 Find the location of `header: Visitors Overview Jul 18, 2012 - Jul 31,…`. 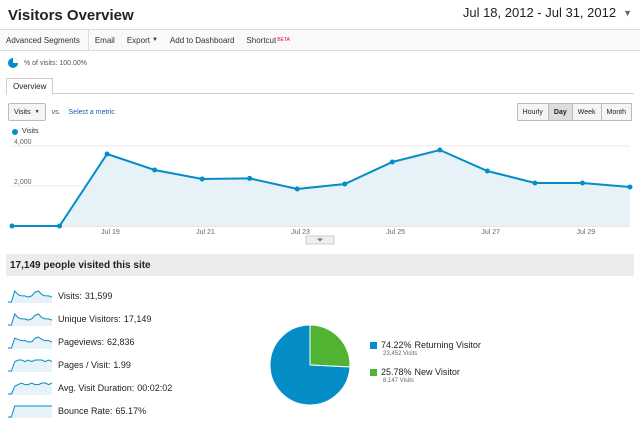

header: Visitors Overview Jul 18, 2012 - Jul 31,… is located at coordinates (320, 15).